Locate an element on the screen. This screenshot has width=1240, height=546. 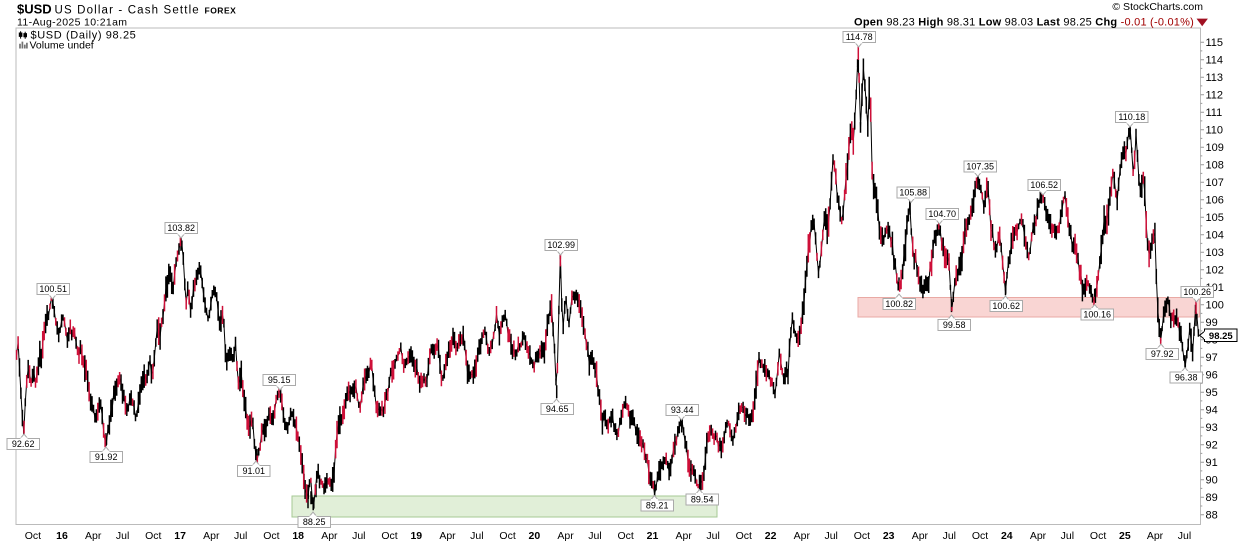
svg-text: 102 is located at coordinates (1215, 271).